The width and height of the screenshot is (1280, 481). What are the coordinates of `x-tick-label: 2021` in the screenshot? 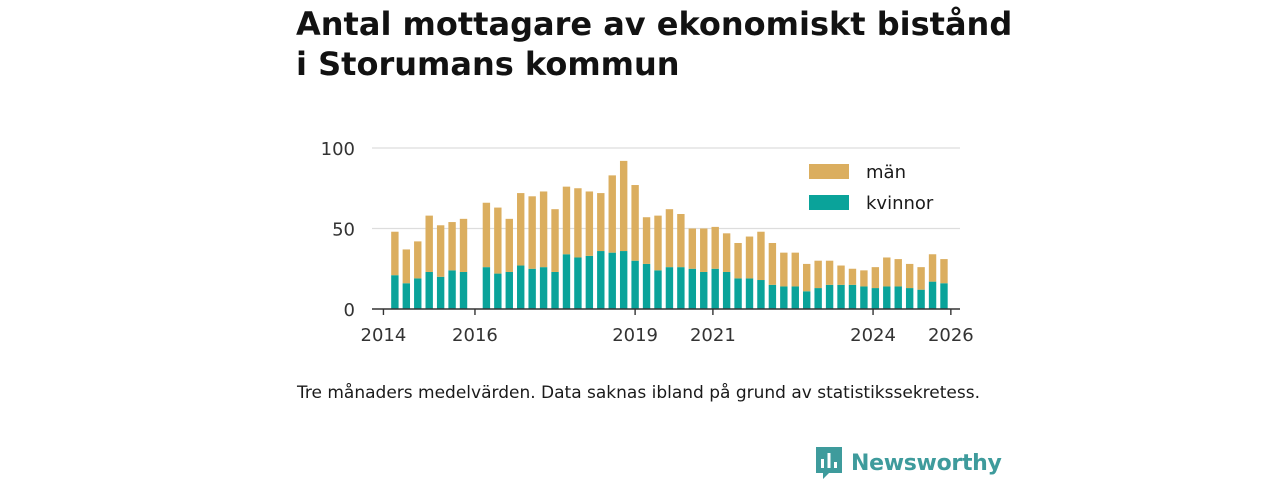 It's located at (713, 335).